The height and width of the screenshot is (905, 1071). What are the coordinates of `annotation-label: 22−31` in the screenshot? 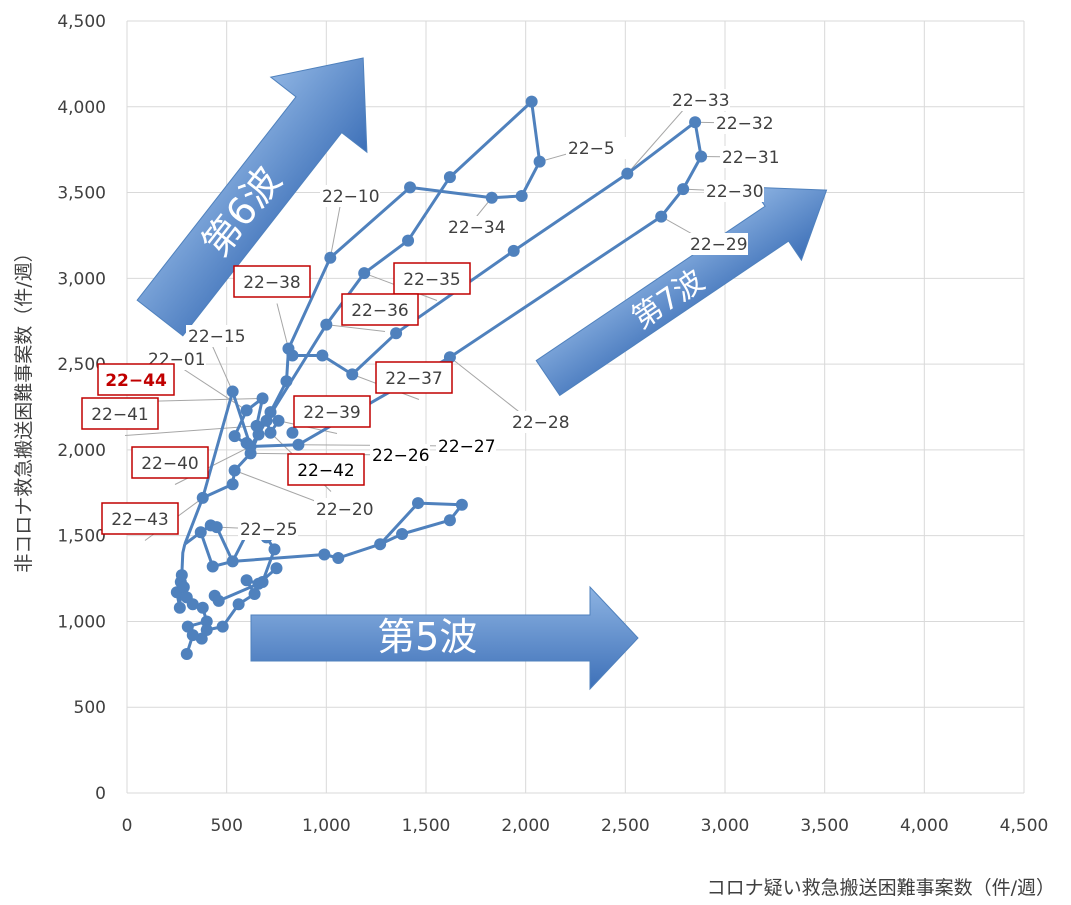 It's located at (751, 158).